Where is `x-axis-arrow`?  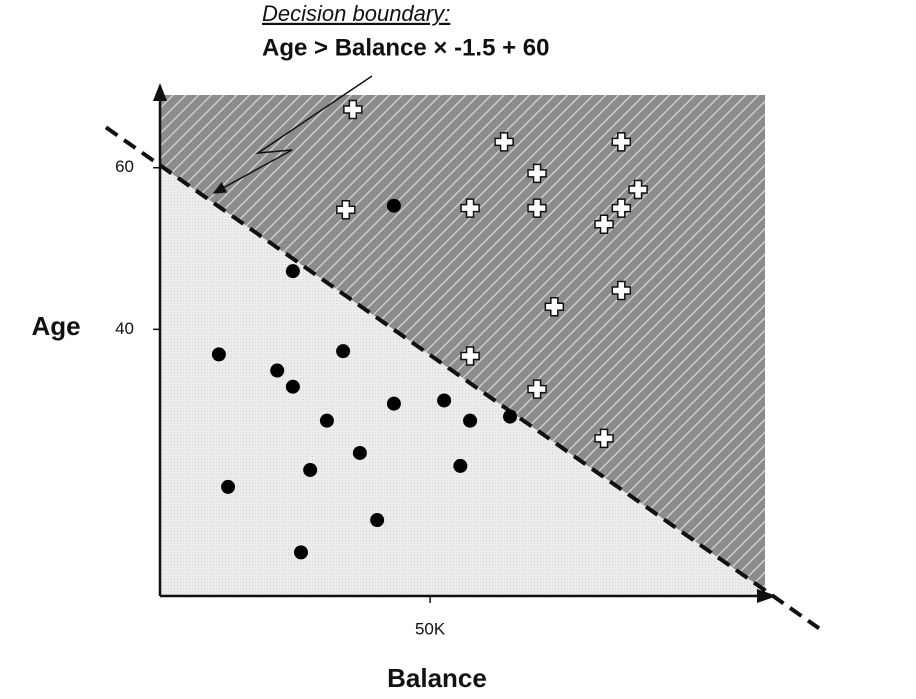
x-axis-arrow is located at coordinates (767, 596).